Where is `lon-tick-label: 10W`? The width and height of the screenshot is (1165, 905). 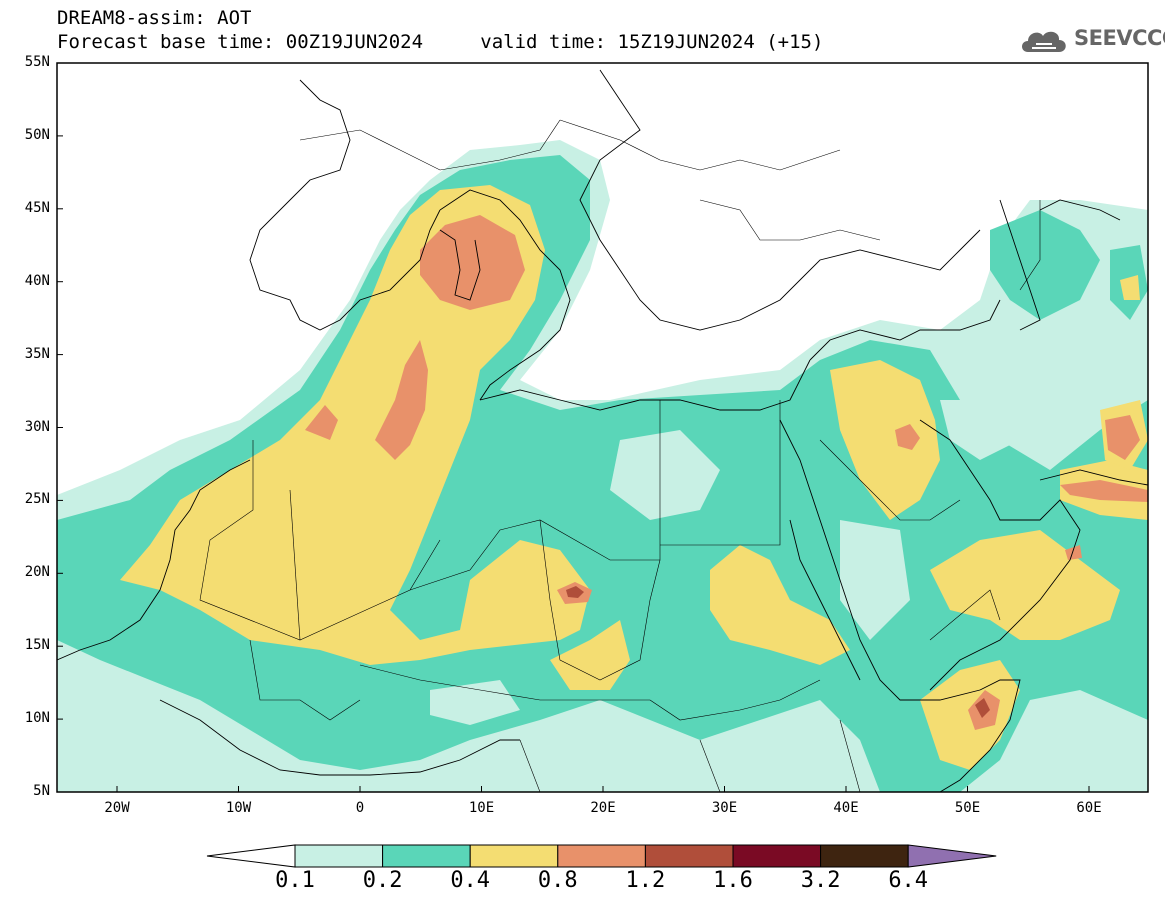 lon-tick-label: 10W is located at coordinates (238, 808).